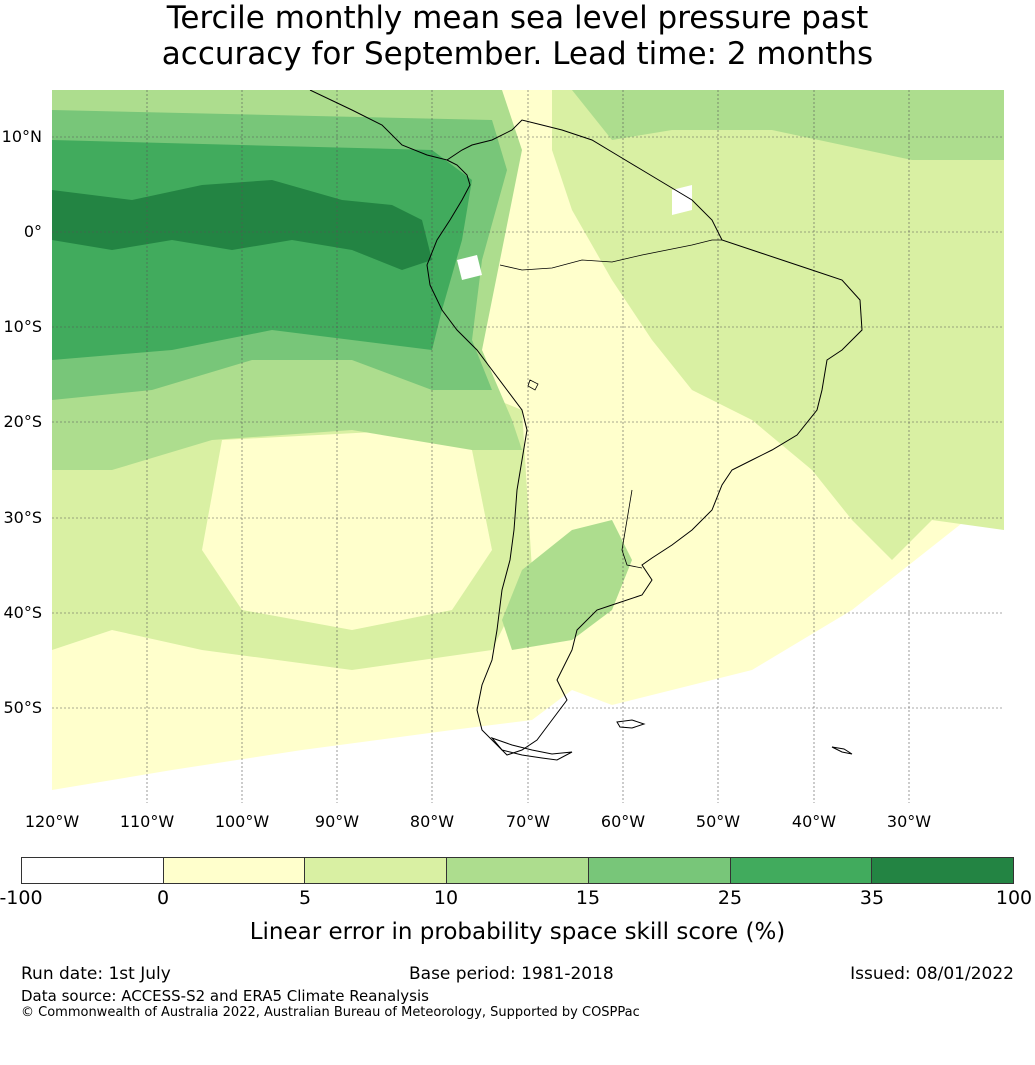  I want to click on lon-label-60w: 60°W, so click(623, 821).